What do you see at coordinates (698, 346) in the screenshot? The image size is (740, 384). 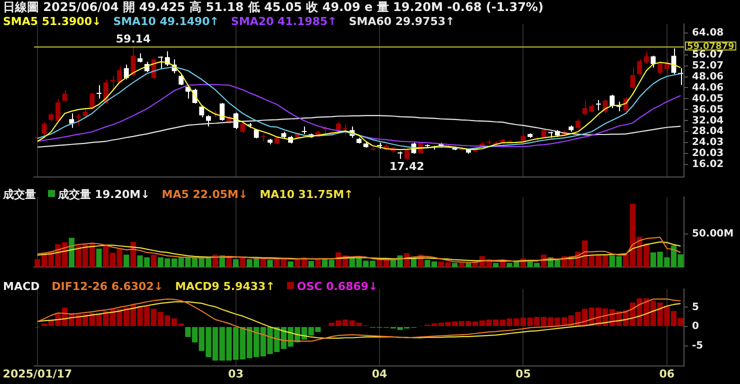 I see `y-tick-label: -5` at bounding box center [698, 346].